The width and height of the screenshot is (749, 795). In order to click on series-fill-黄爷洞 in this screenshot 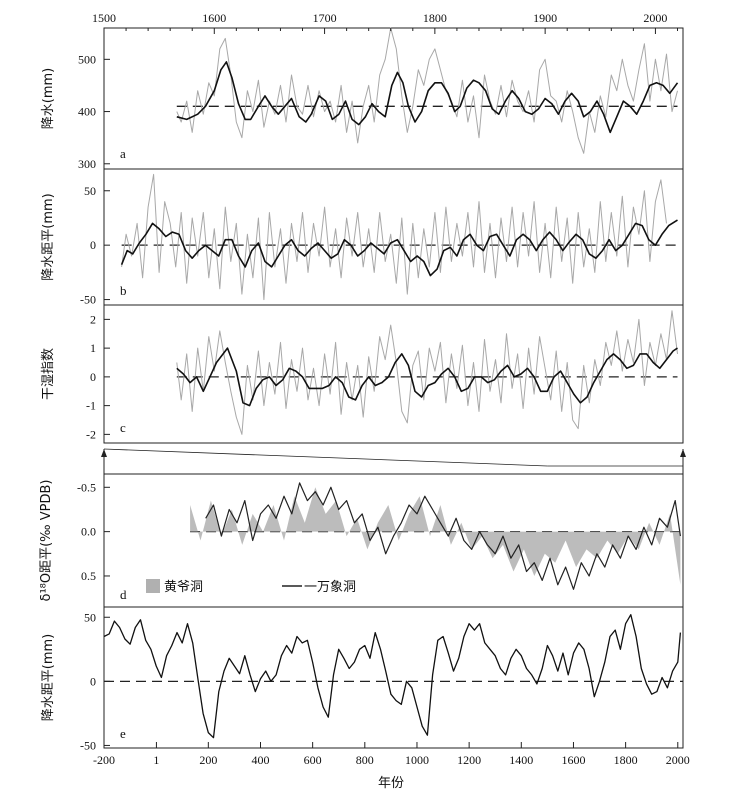, I will do `click(435, 536)`.